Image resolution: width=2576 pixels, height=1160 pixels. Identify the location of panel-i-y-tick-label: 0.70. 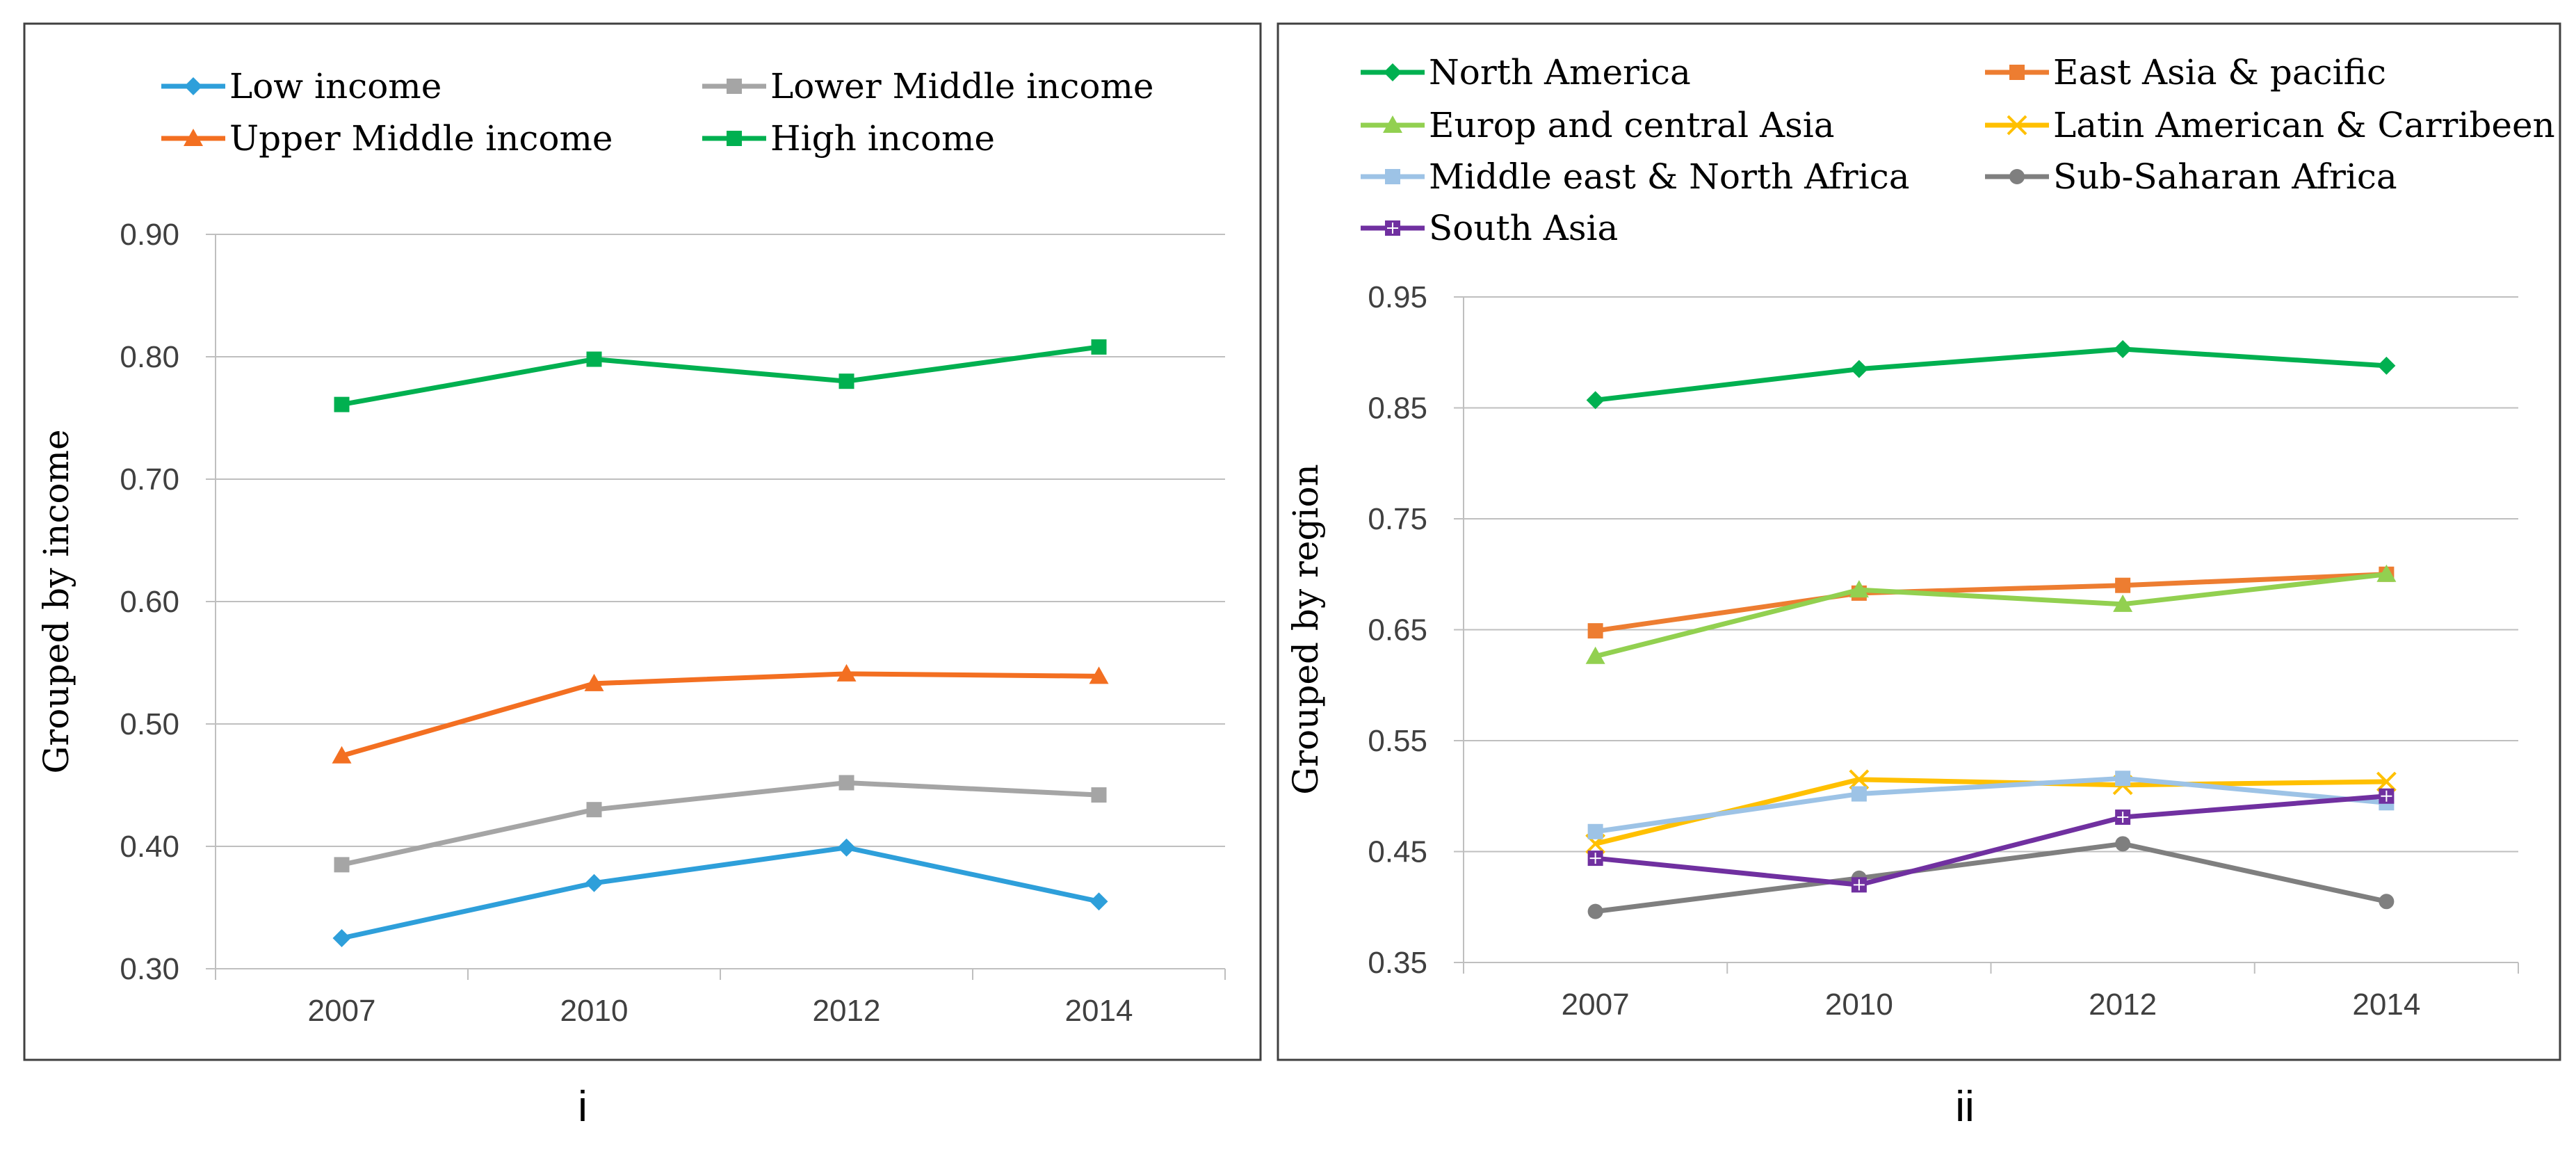
(149, 480).